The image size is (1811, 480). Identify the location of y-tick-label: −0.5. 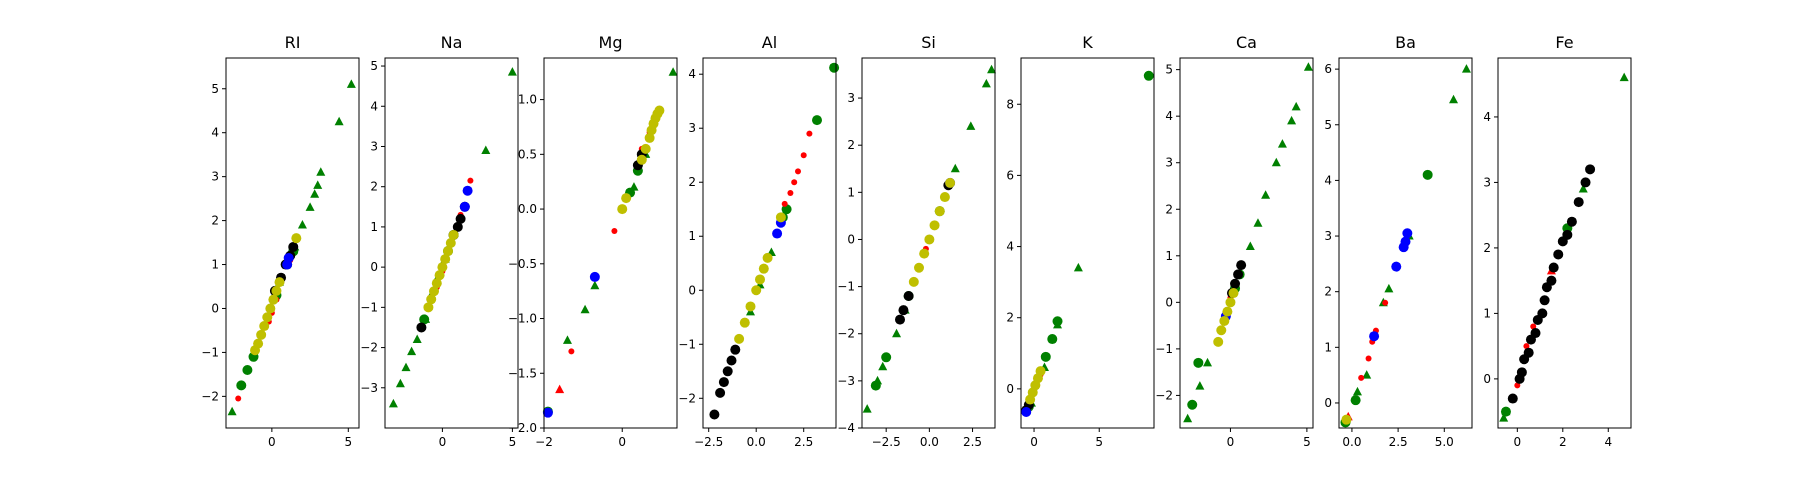
(522, 264).